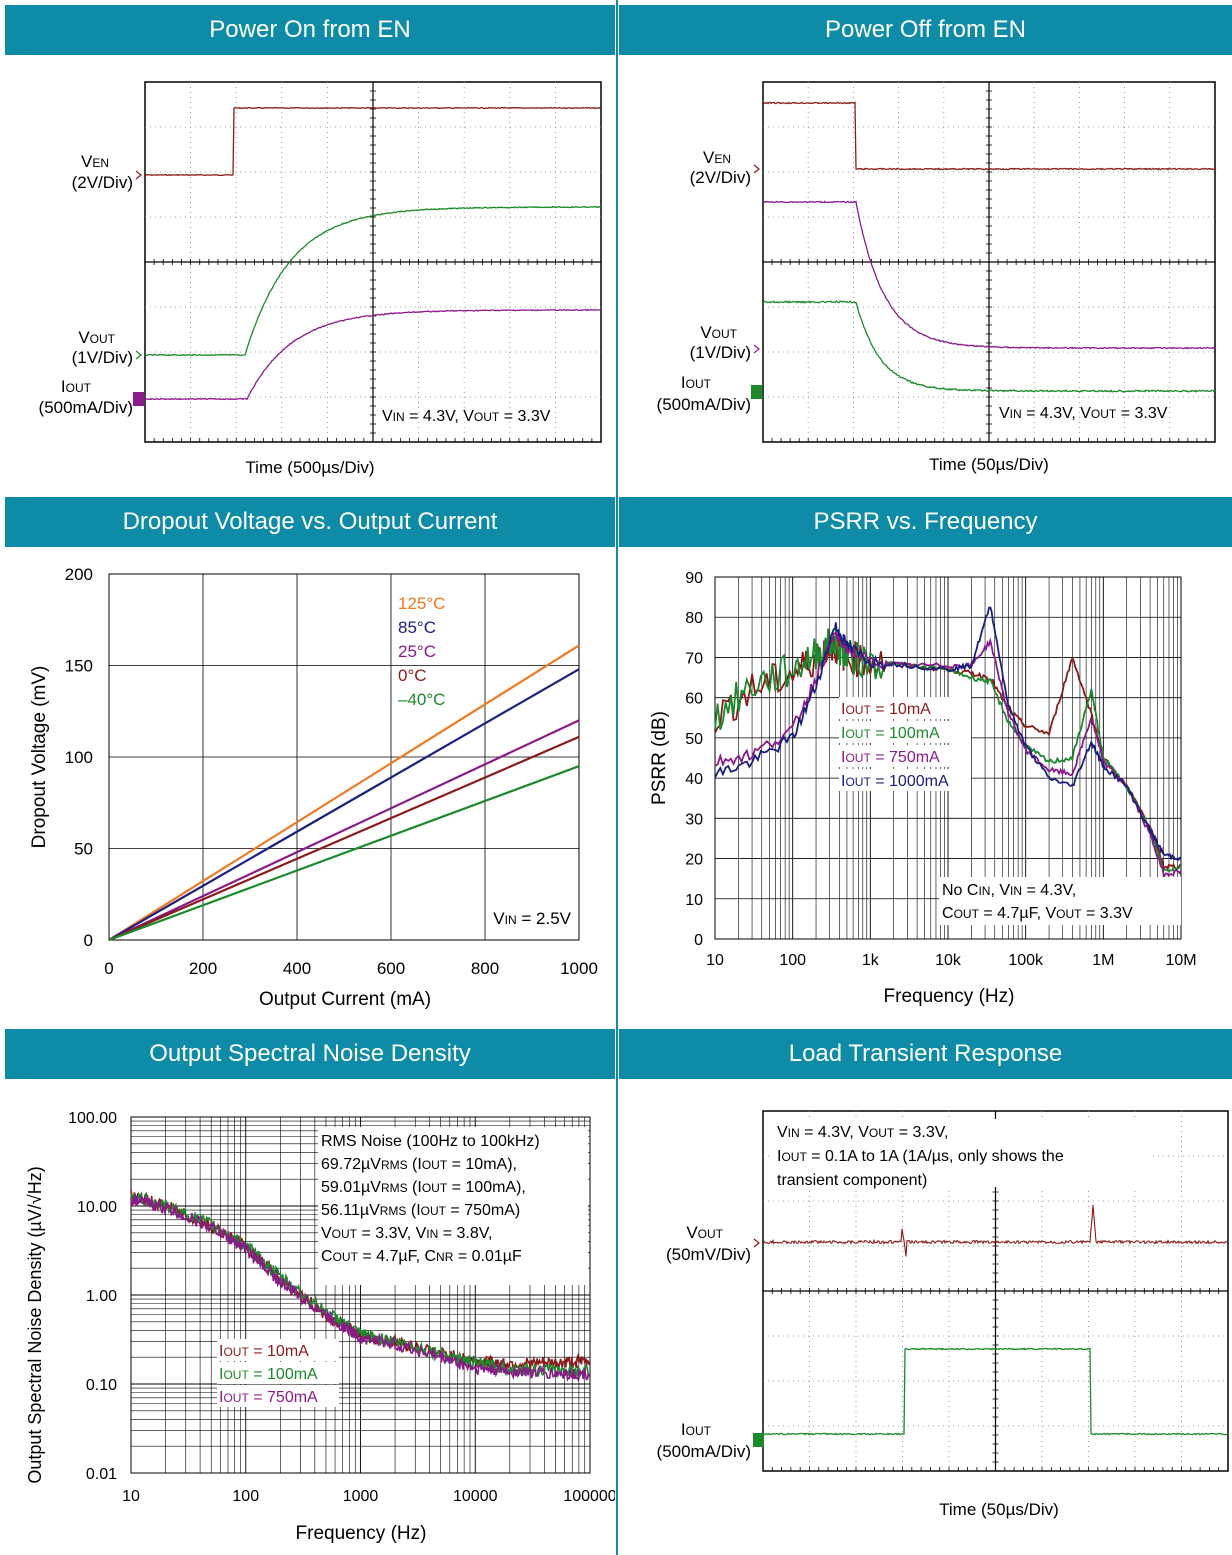 This screenshot has width=1232, height=1555. Describe the element at coordinates (310, 30) in the screenshot. I see `panel-title: Power On from EN` at that location.